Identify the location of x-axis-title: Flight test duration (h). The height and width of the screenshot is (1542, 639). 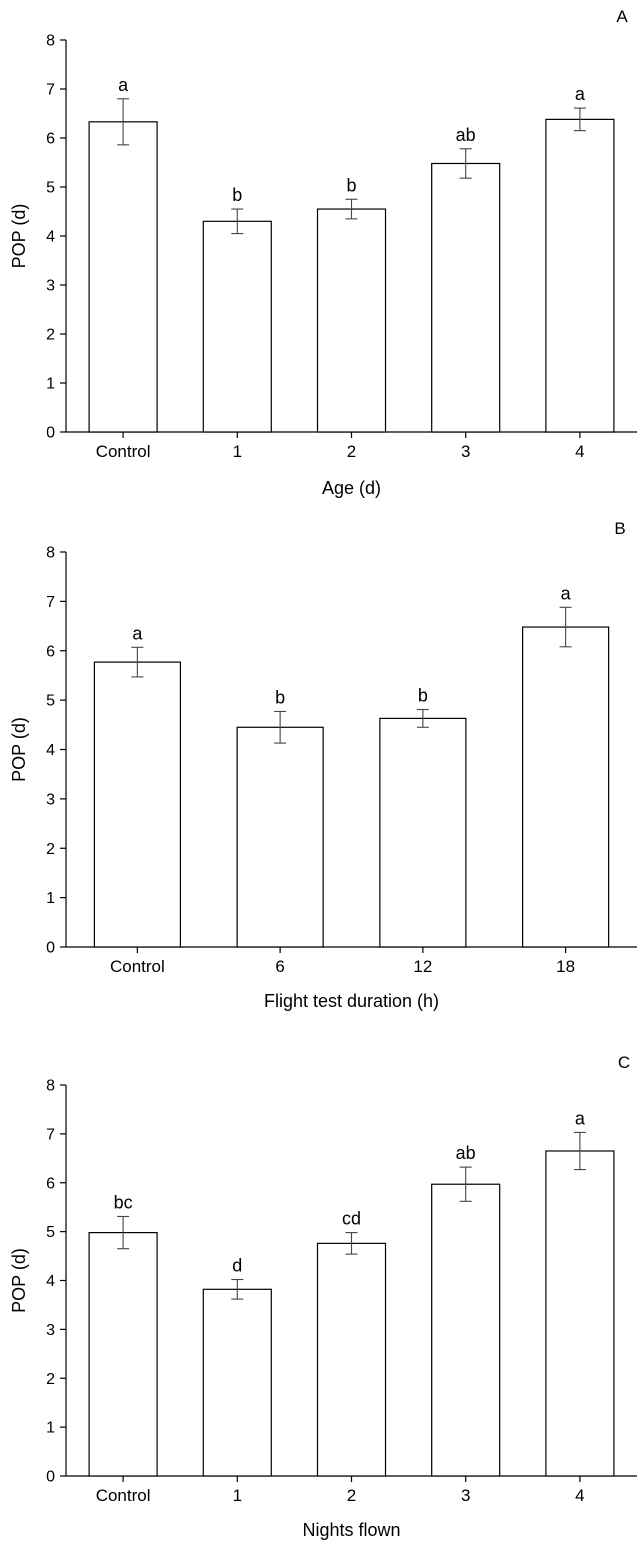
(351, 1001).